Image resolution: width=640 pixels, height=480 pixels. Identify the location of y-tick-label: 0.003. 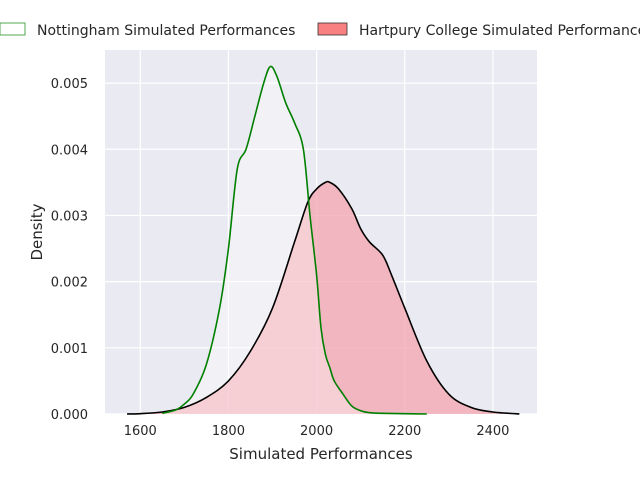
(69, 216).